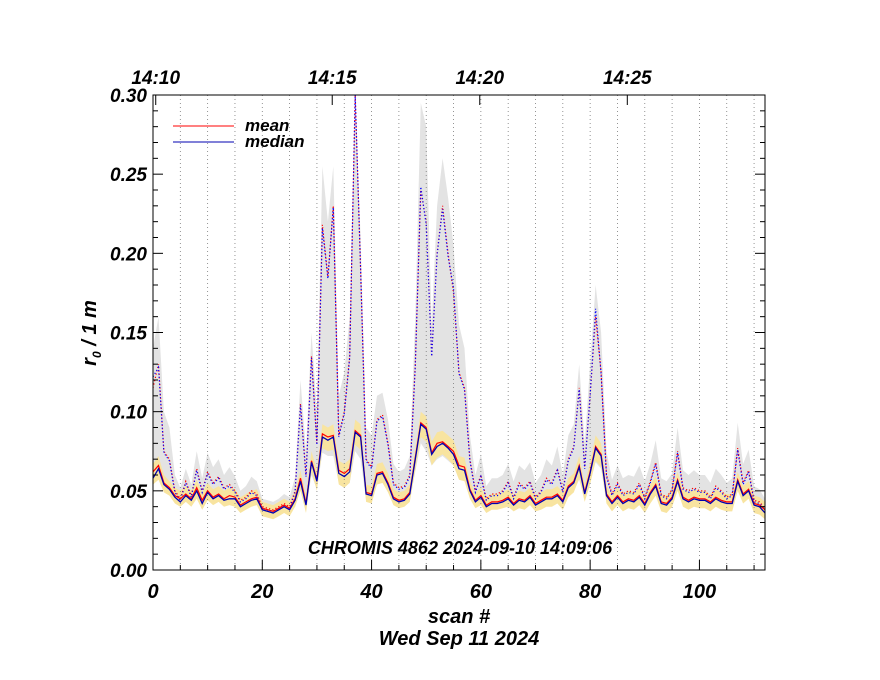 This screenshot has height=680, width=880. Describe the element at coordinates (155, 78) in the screenshot. I see `top-time-label: 14:10` at that location.